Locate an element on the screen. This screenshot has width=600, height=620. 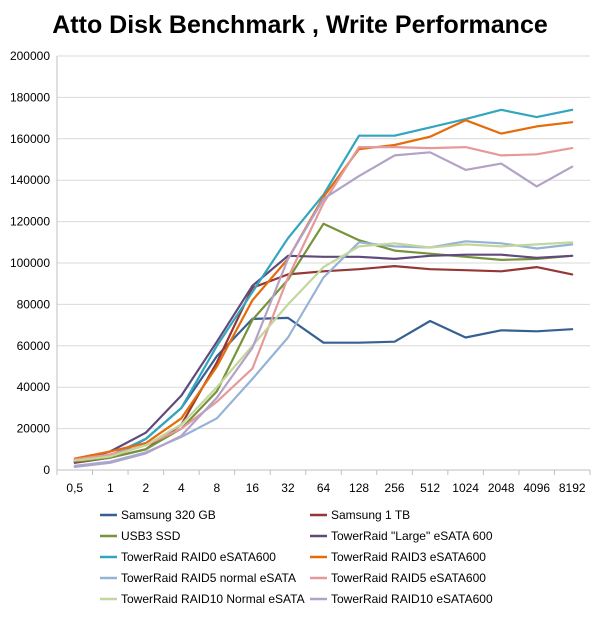
legend-item: TowerRaid RAID10 Normal eSATA is located at coordinates (202, 599).